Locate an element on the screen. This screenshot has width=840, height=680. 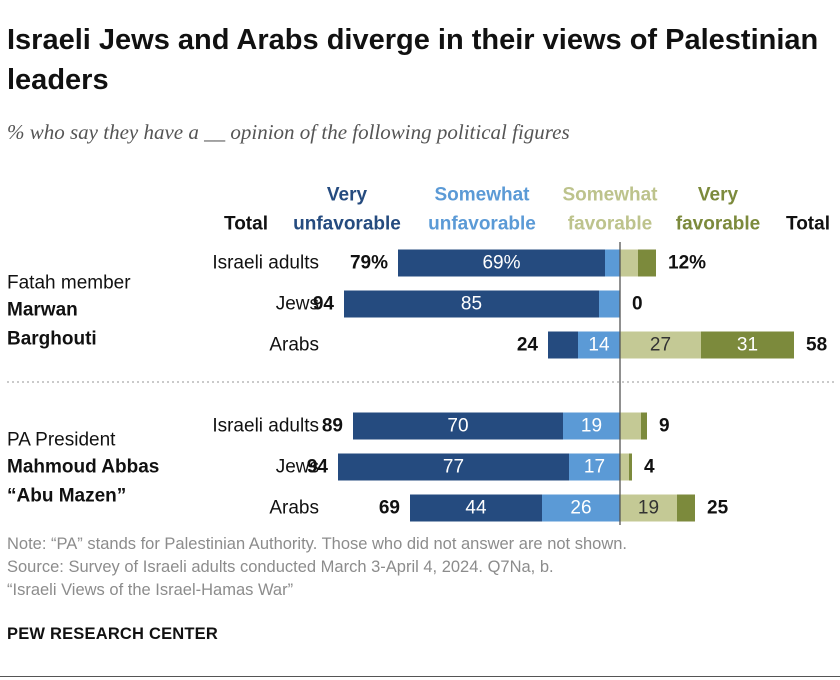
label-very-unfavorable: 77 is located at coordinates (453, 467).